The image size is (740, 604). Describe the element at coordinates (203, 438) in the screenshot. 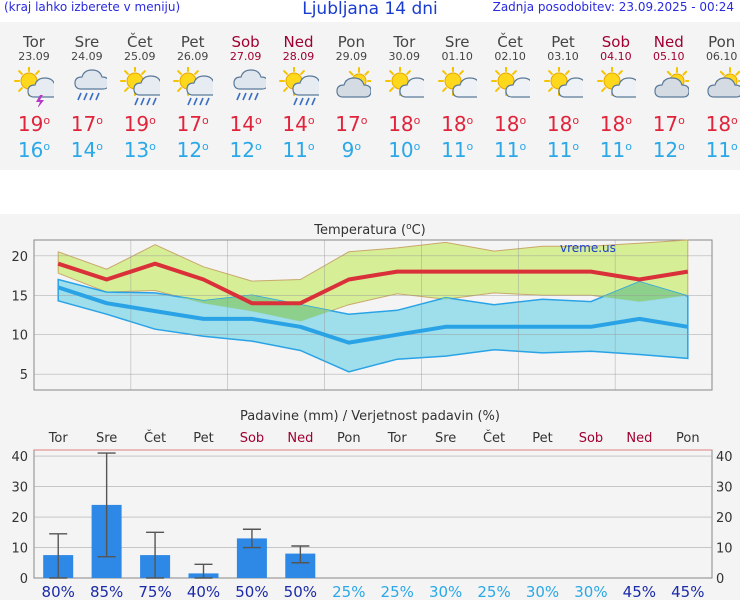

I see `precipitation-day-label: Pet` at that location.